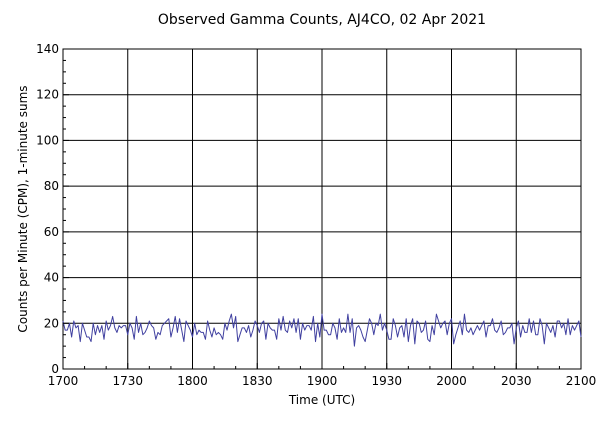 This screenshot has height=432, width=600. I want to click on y-tick-label: 80, so click(51, 186).